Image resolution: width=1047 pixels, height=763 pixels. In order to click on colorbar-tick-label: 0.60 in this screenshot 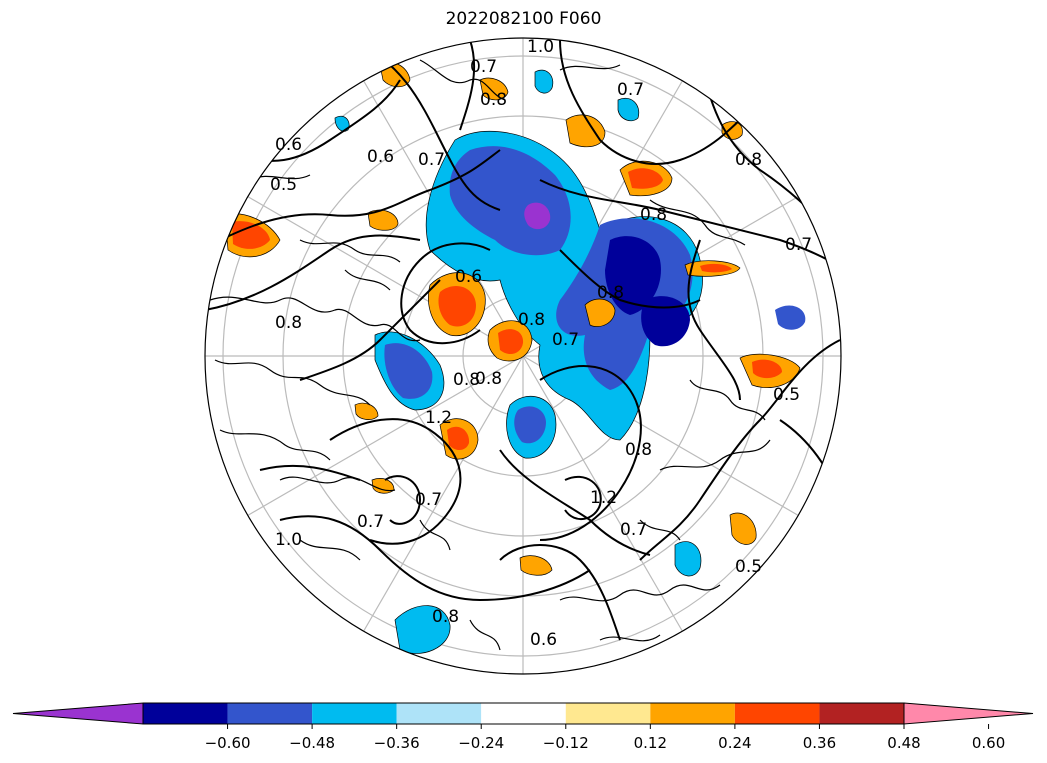, I will do `click(988, 743)`.